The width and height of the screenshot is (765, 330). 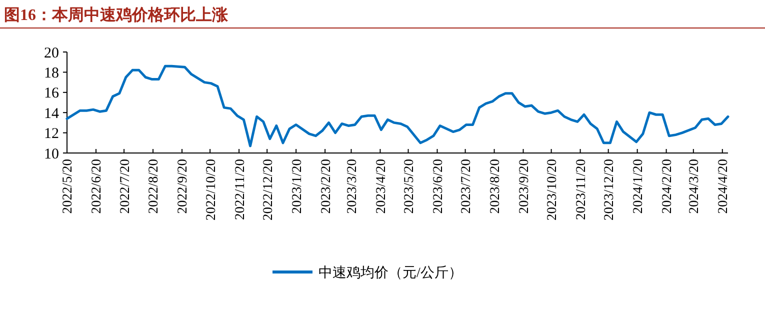 What do you see at coordinates (666, 186) in the screenshot?
I see `x-tick-label: 2024/2/20` at bounding box center [666, 186].